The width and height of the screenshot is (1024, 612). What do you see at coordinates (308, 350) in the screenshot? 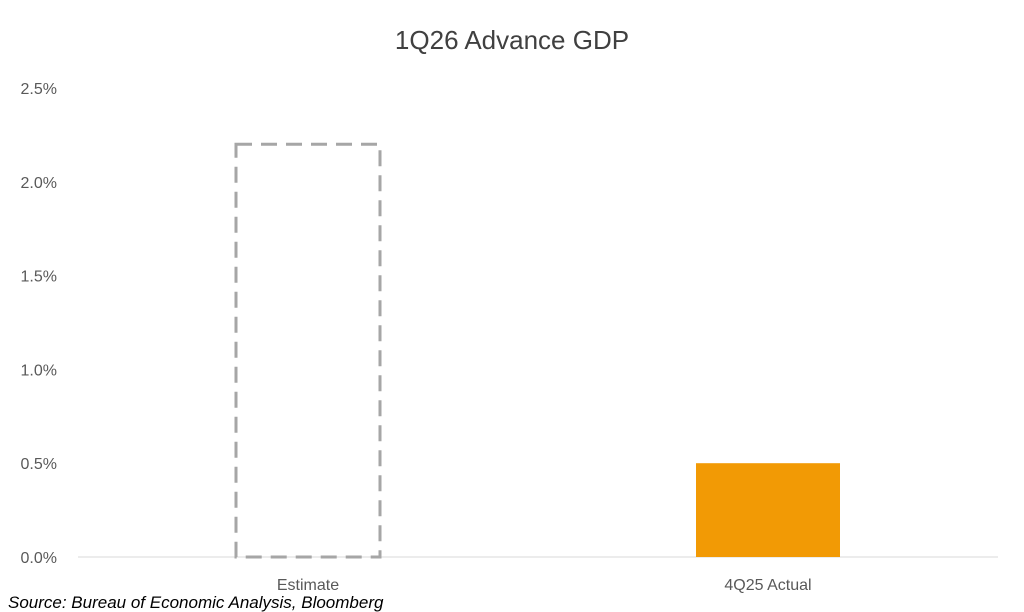
I see `bar-estimate` at bounding box center [308, 350].